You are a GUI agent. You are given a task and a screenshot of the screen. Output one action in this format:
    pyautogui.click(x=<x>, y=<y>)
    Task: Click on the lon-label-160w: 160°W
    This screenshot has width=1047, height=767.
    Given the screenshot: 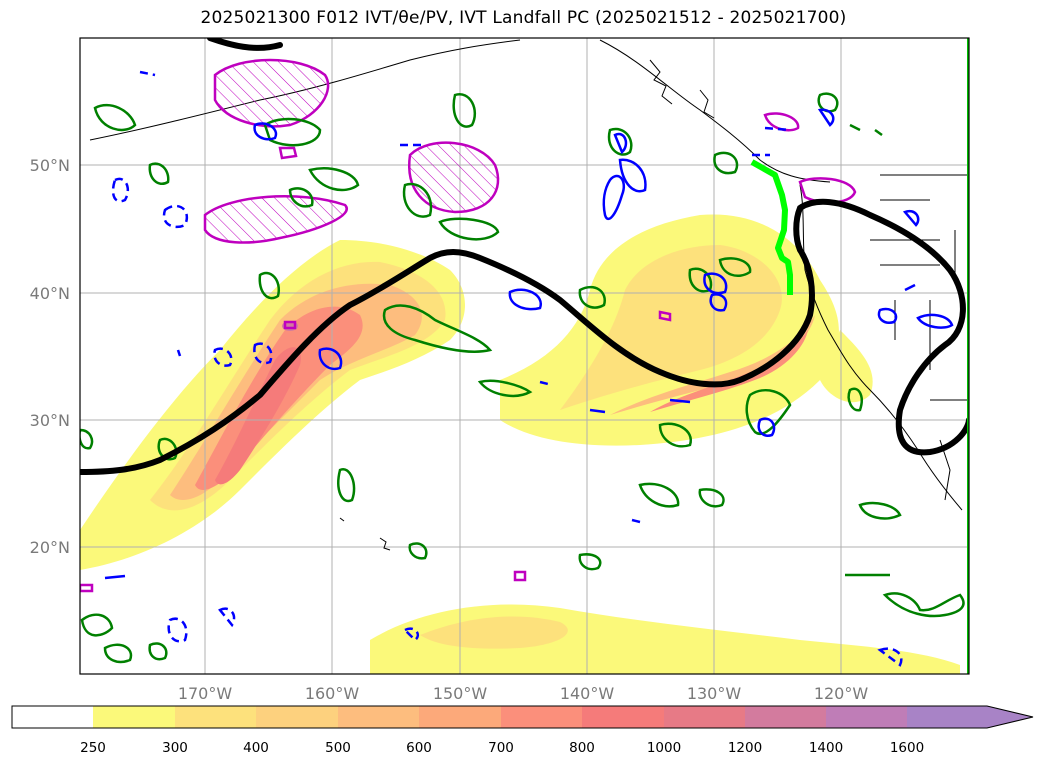 What is the action you would take?
    pyautogui.click(x=332, y=693)
    